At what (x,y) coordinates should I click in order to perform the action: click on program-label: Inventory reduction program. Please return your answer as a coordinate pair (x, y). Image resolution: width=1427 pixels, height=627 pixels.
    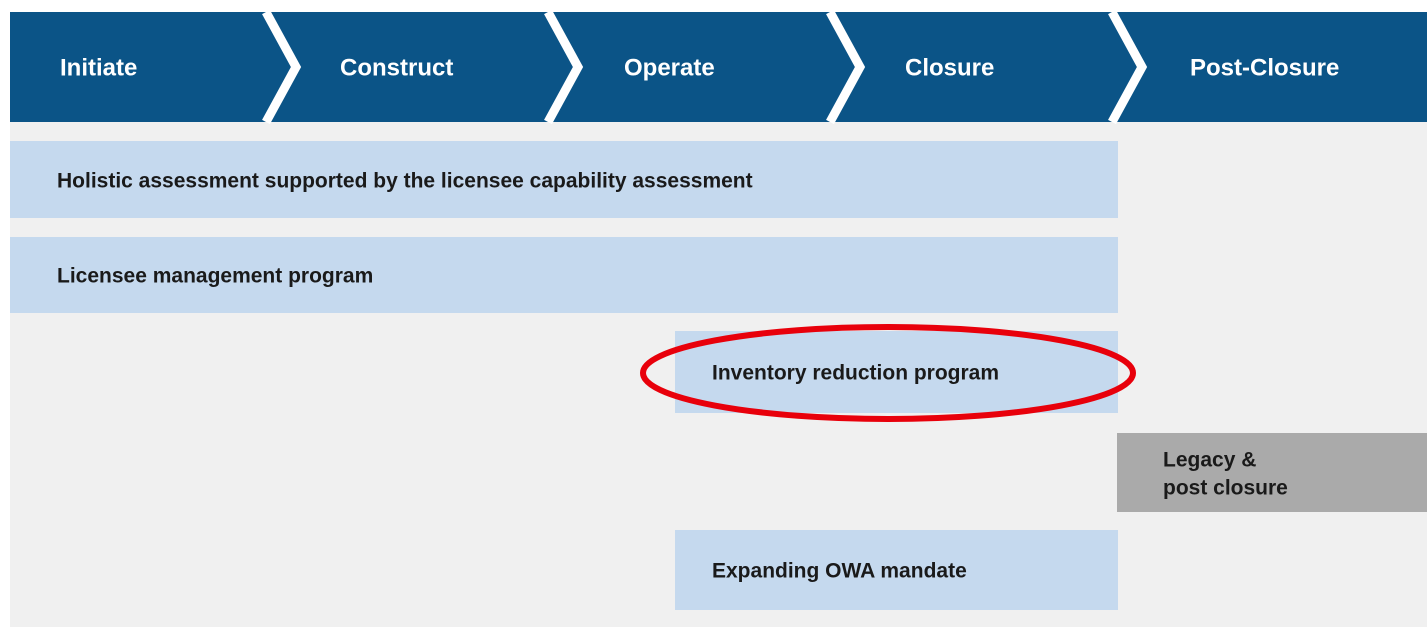
    Looking at the image, I should click on (855, 373).